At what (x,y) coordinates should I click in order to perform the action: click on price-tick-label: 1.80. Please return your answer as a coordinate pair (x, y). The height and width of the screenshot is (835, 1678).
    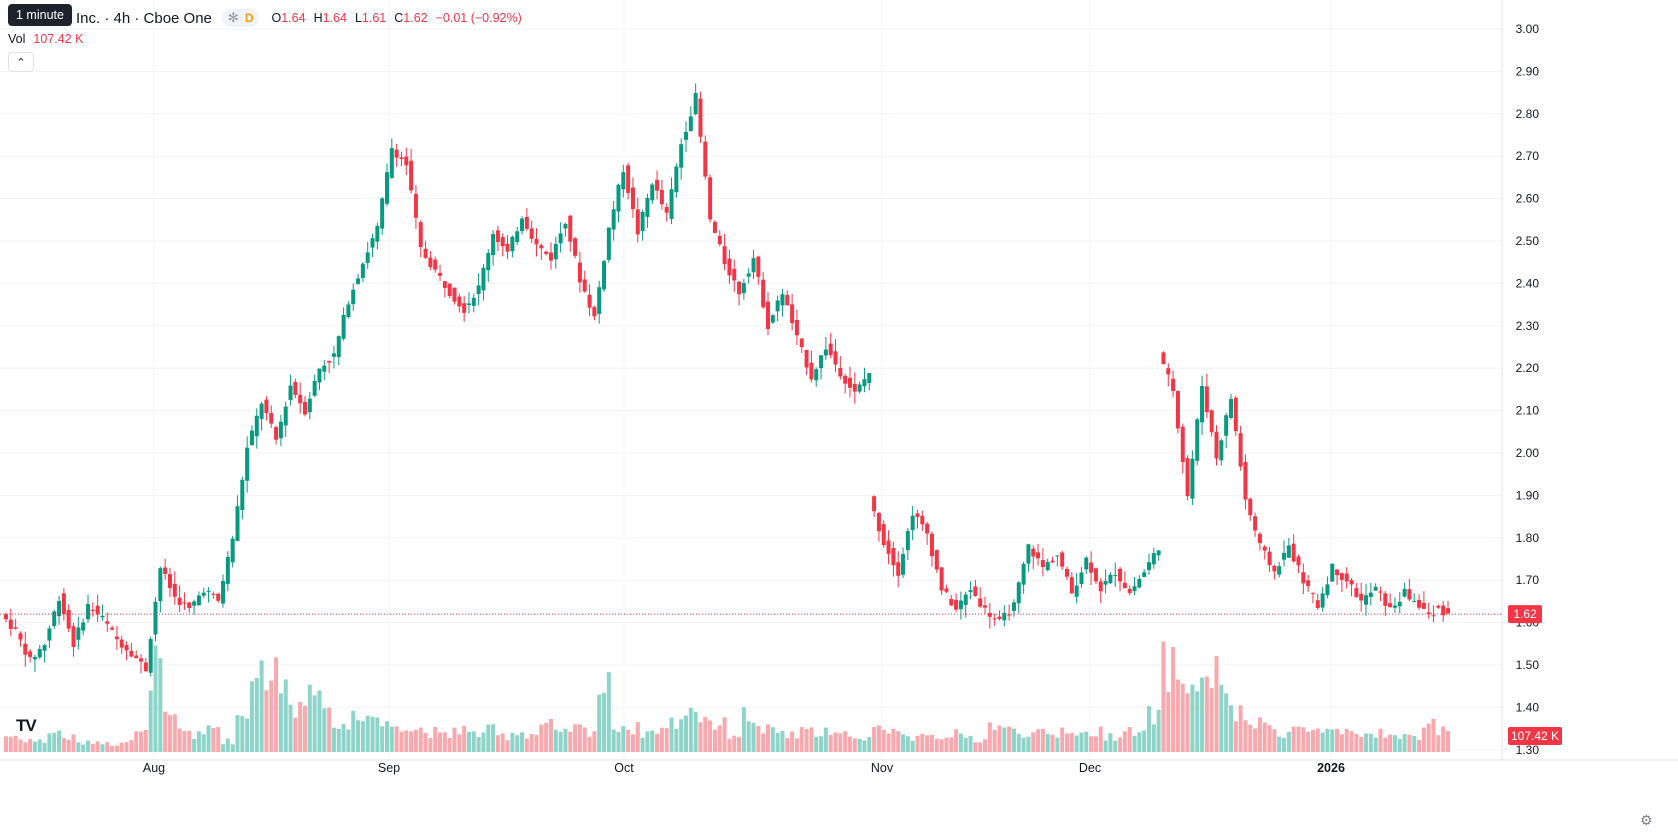
    Looking at the image, I should click on (1528, 538).